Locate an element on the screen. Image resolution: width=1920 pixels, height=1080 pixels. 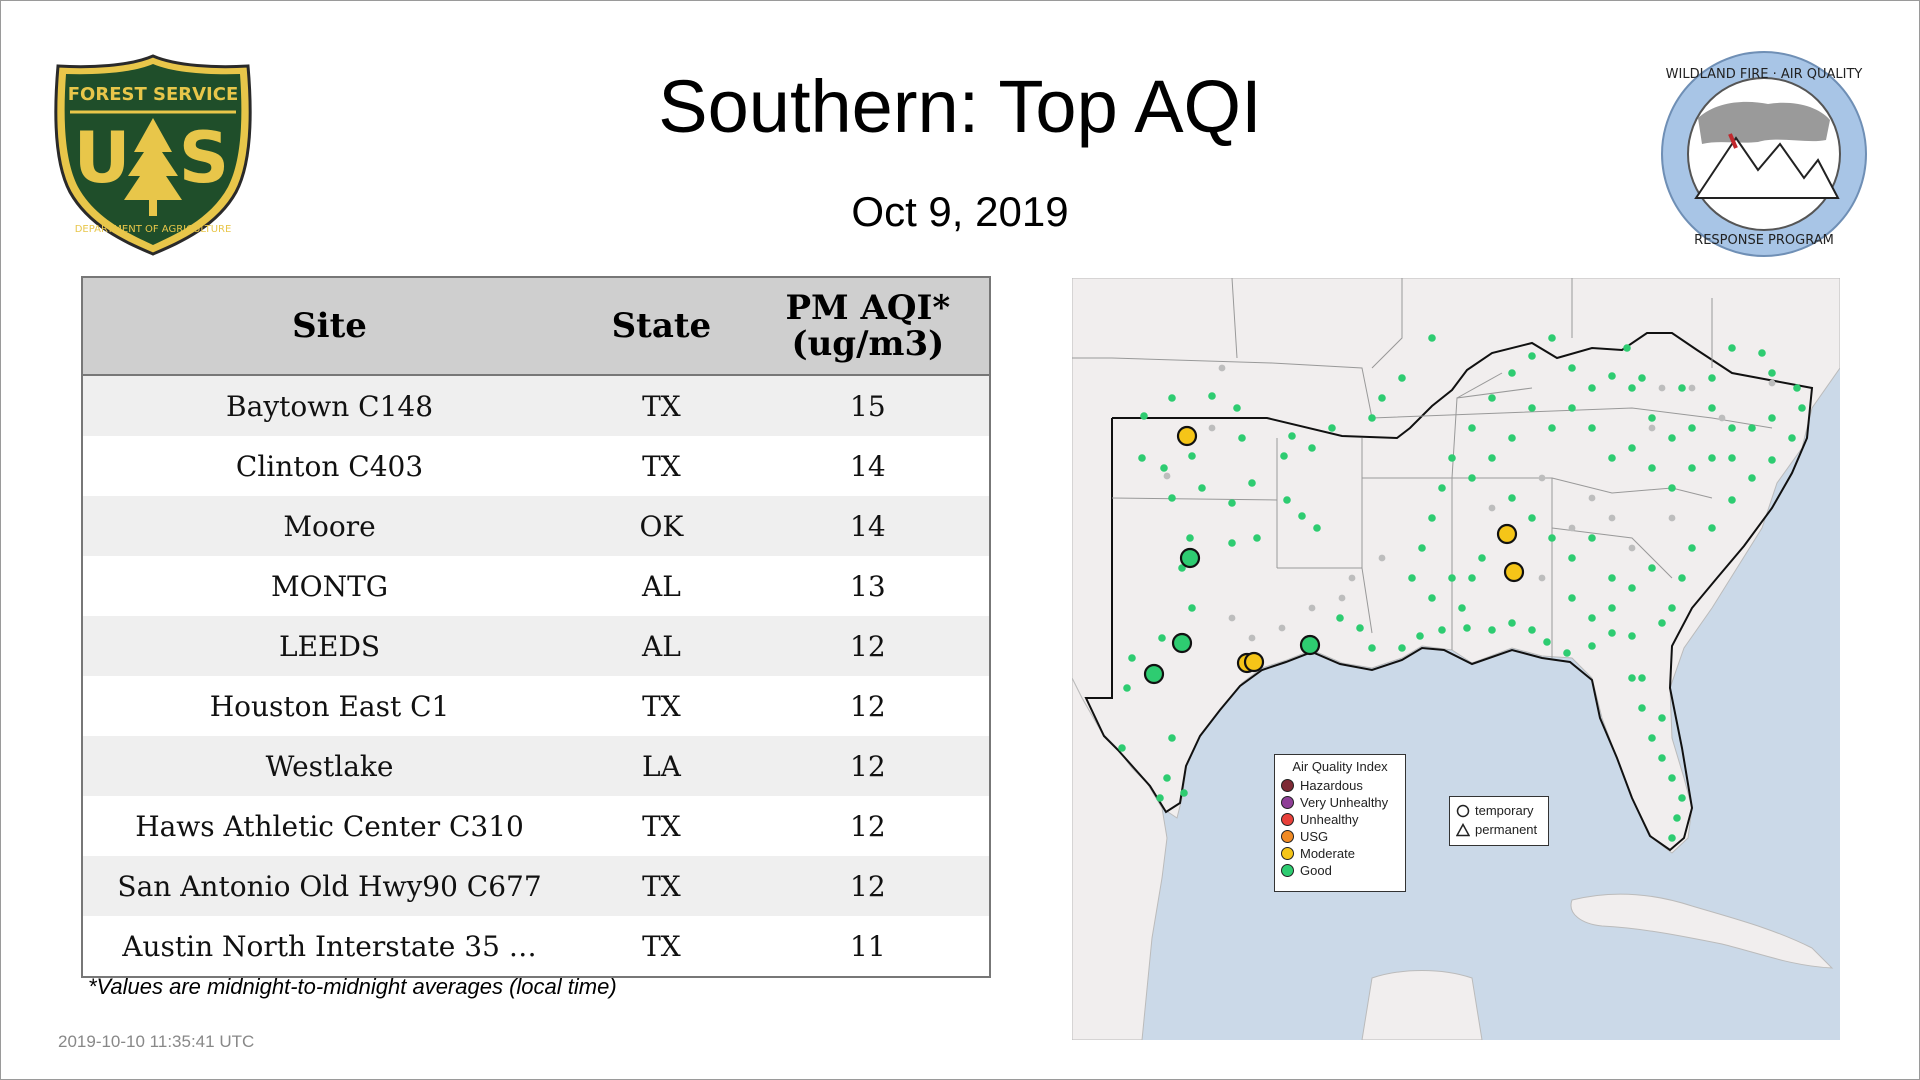
map-state-lines is located at coordinates (1422, 468).